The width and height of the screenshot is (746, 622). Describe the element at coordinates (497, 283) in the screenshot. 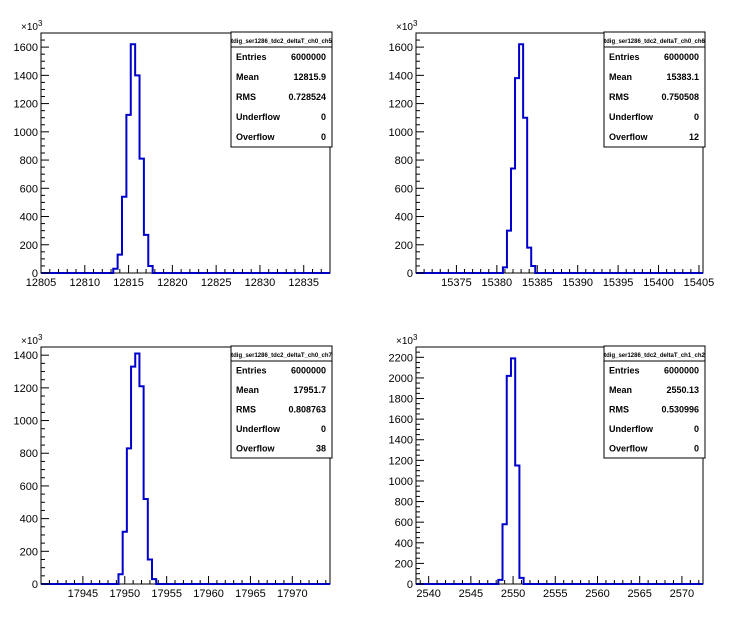

I see `x-tick-label: 15380` at that location.